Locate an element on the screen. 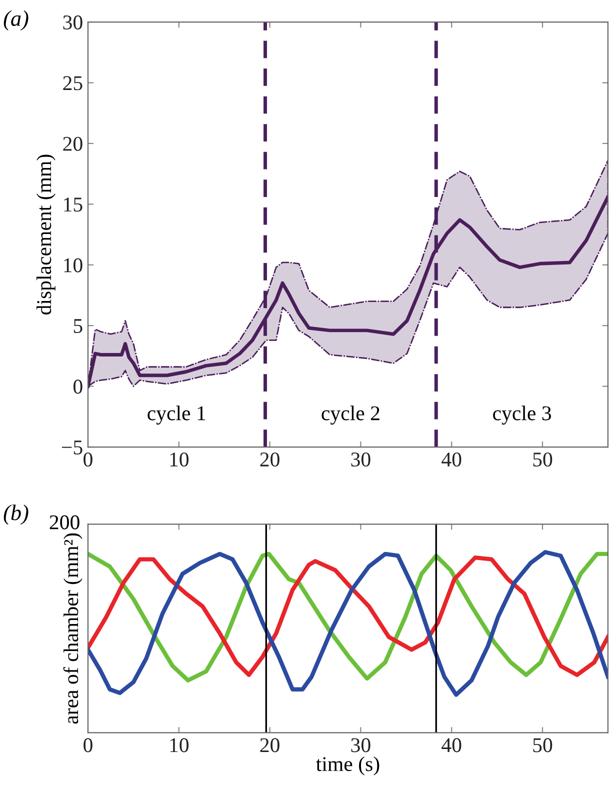 The width and height of the screenshot is (611, 787). y-tick-label: 25 is located at coordinates (72, 83).